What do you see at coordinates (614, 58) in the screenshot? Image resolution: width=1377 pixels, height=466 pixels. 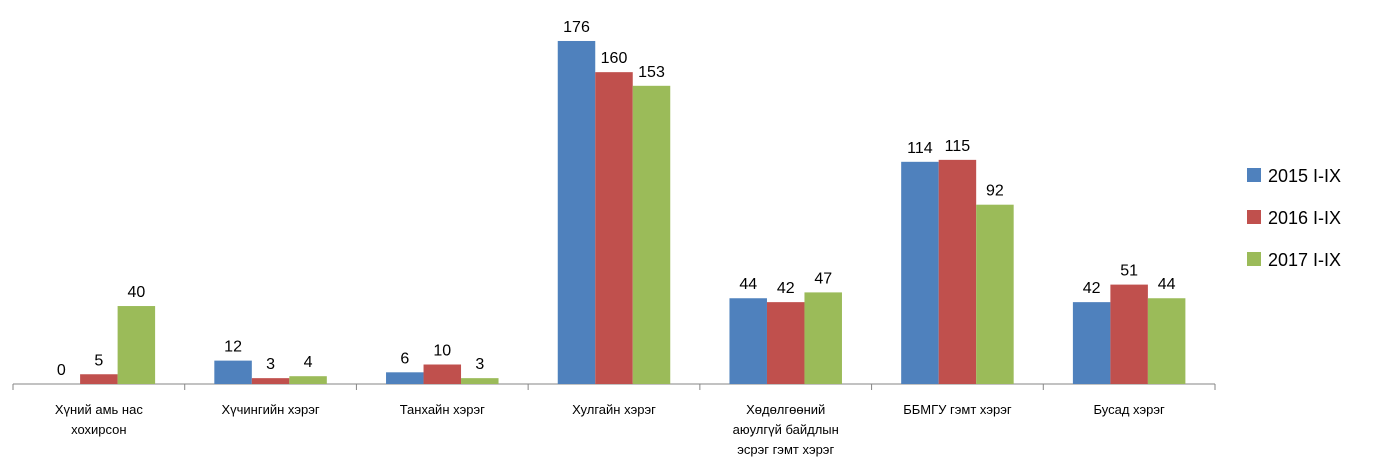 I see `data-label: 160` at bounding box center [614, 58].